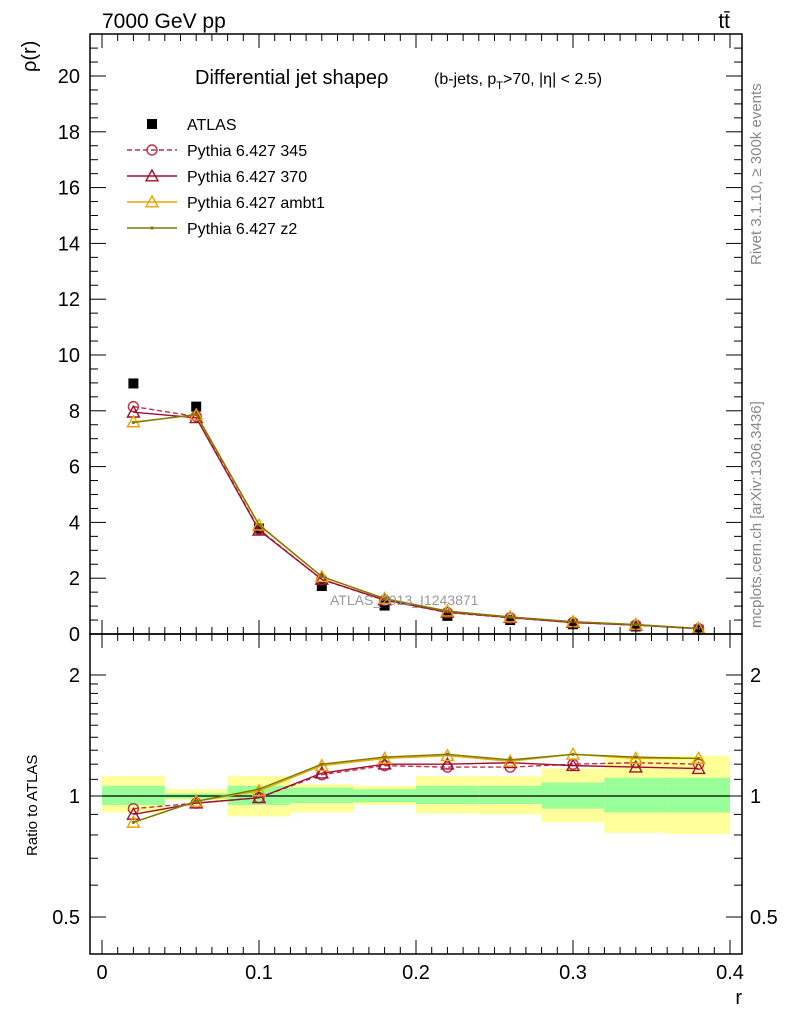 The height and width of the screenshot is (1024, 786). What do you see at coordinates (756, 514) in the screenshot?
I see `mcplots-label: mcplots.cern.ch [arXiv:1306.3436]` at bounding box center [756, 514].